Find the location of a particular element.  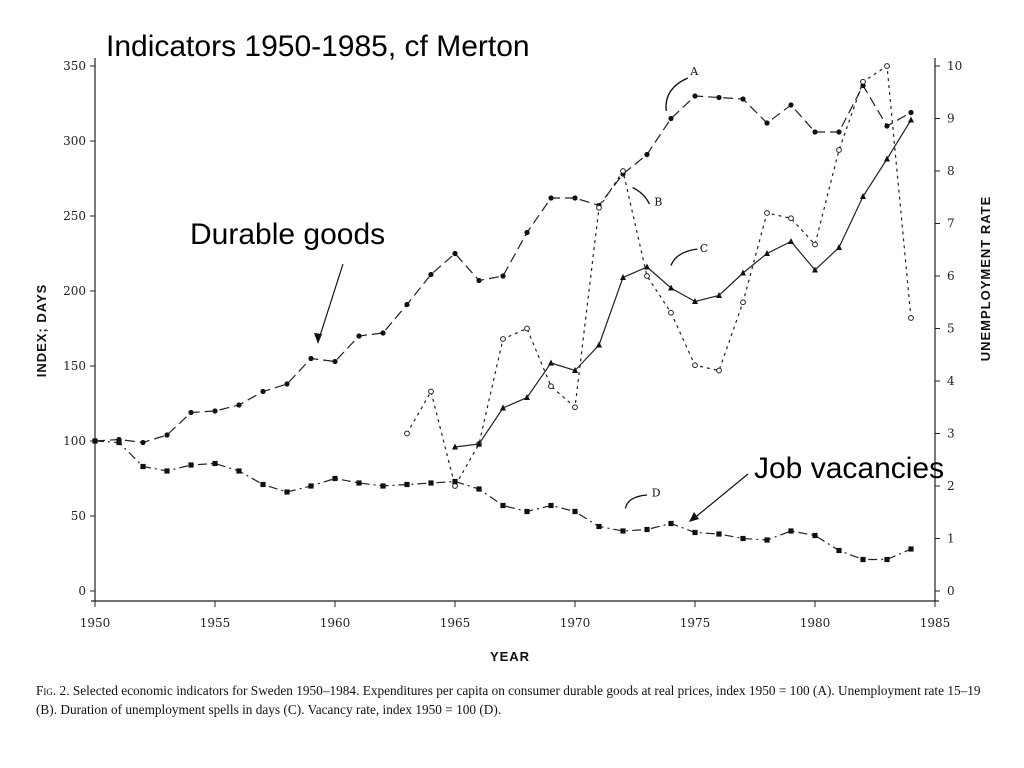

y-tick-label: 250 is located at coordinates (74, 216).